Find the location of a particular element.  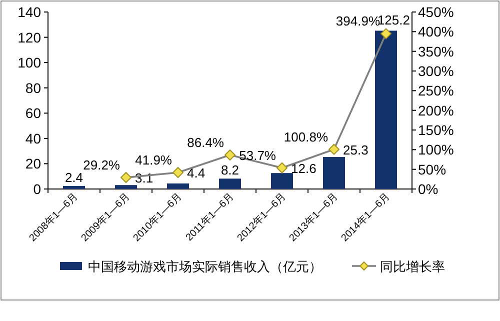

data-label: 4.4 is located at coordinates (196, 173).